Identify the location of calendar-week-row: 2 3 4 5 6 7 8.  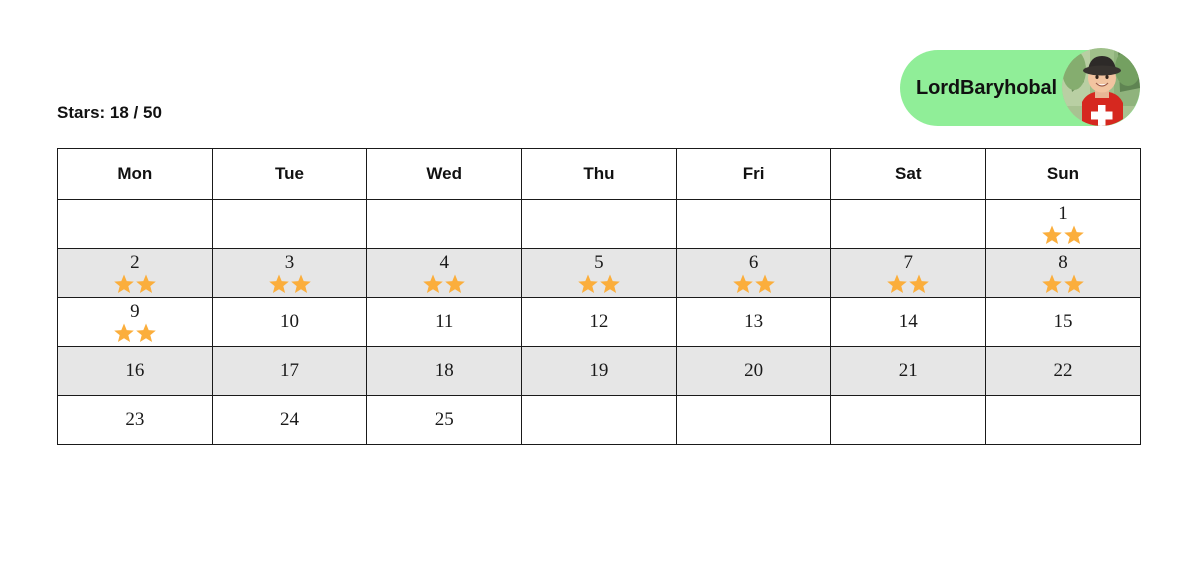
(599, 273).